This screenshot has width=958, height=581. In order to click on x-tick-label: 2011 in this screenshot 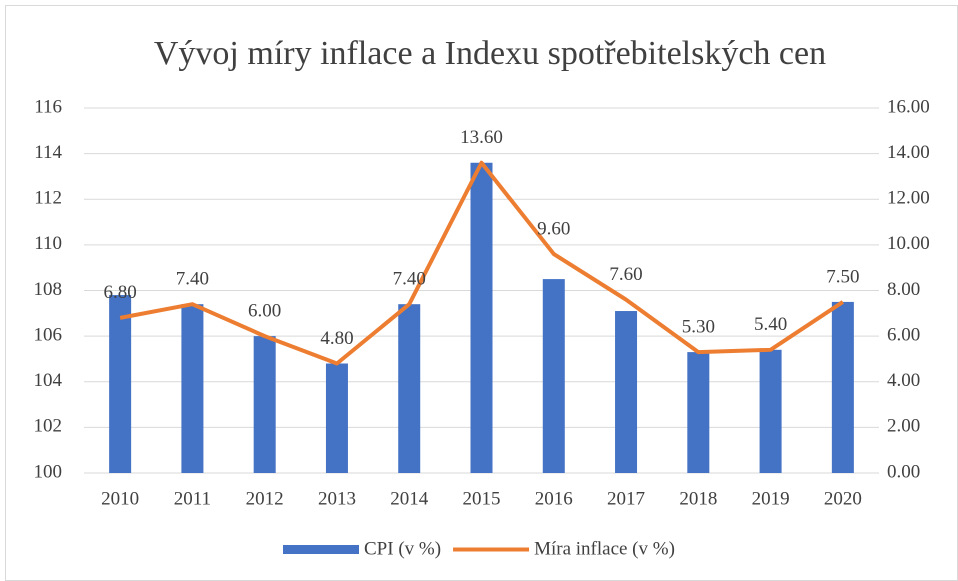, I will do `click(192, 498)`.